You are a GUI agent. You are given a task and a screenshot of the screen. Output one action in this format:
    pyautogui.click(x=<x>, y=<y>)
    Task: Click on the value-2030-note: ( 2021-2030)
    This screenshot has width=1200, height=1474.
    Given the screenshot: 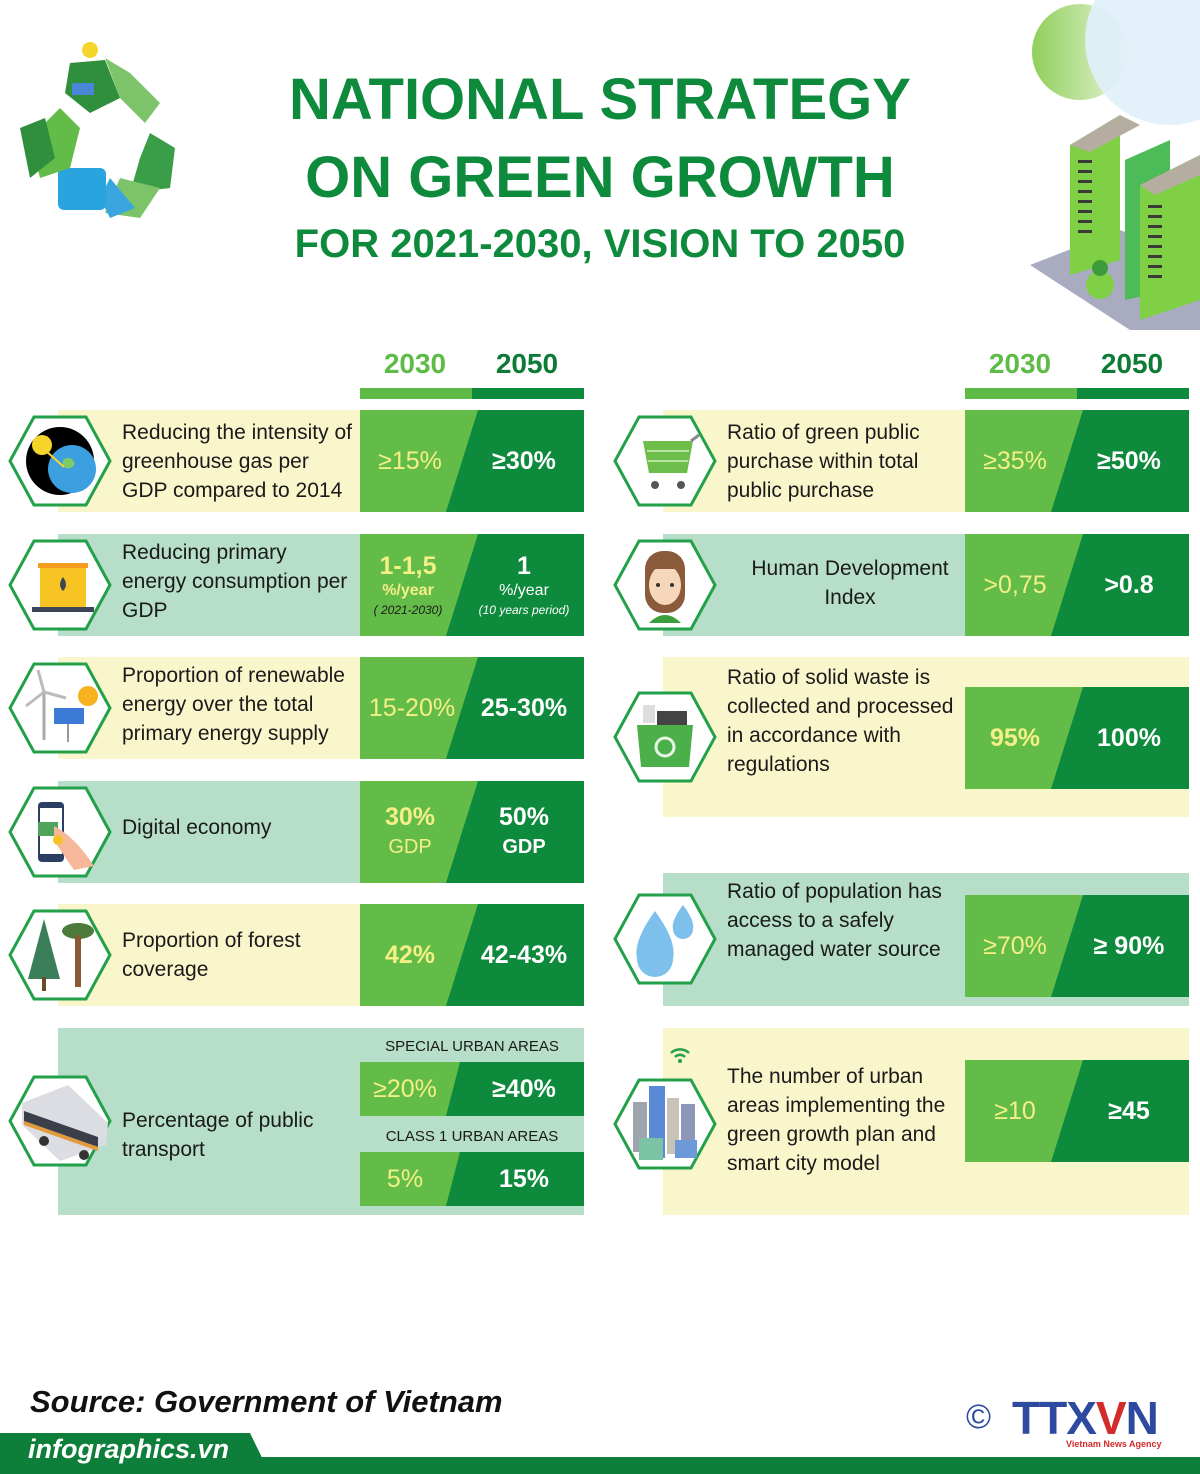 What is the action you would take?
    pyautogui.click(x=408, y=610)
    